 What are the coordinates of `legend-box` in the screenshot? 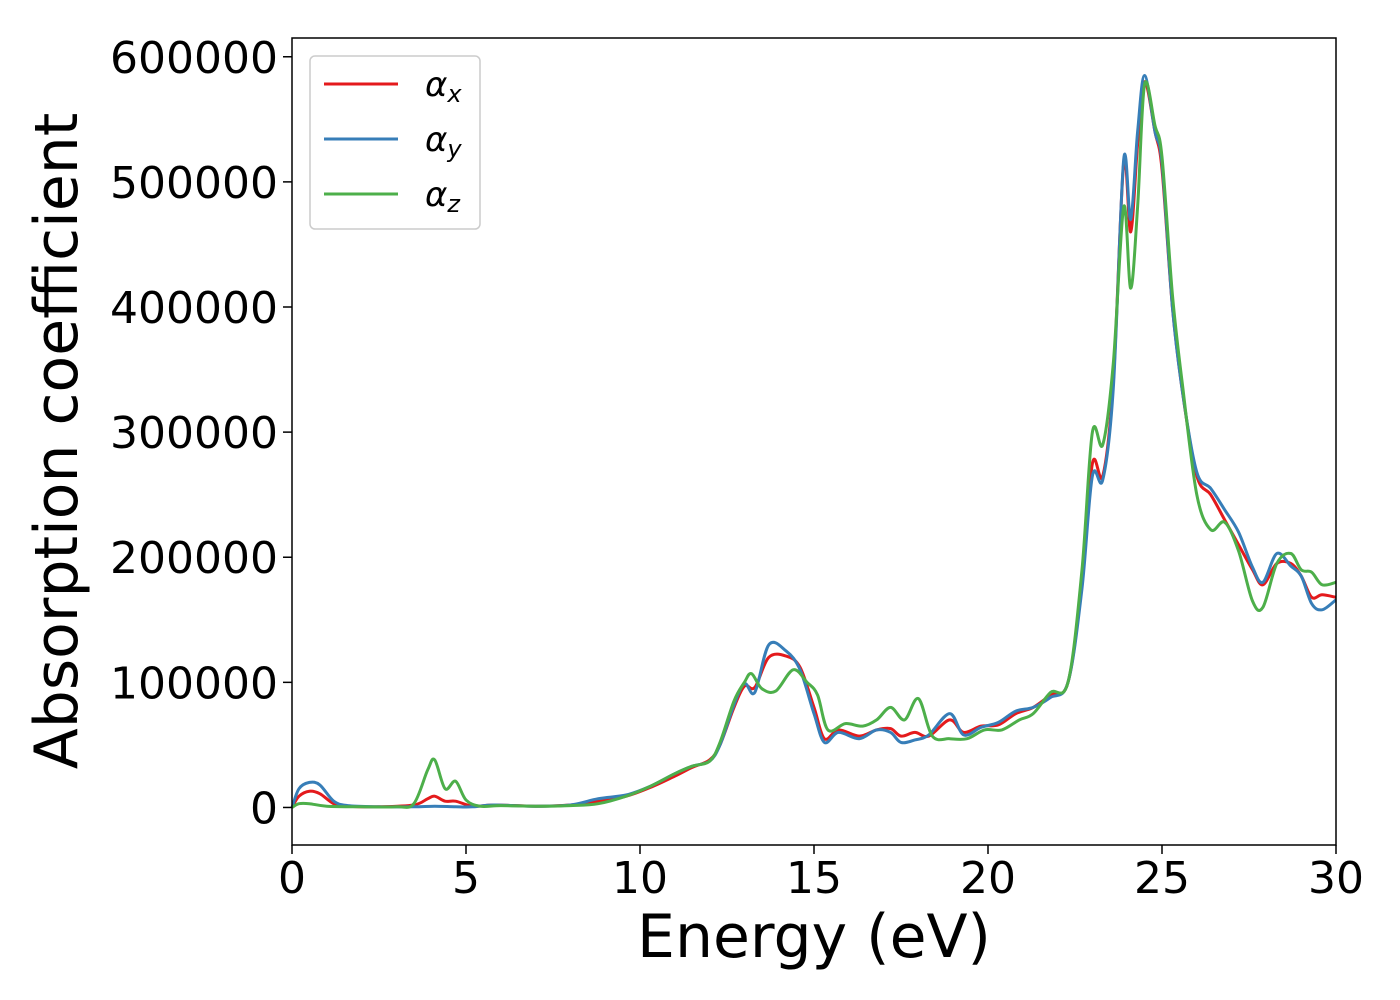 It's located at (395, 142).